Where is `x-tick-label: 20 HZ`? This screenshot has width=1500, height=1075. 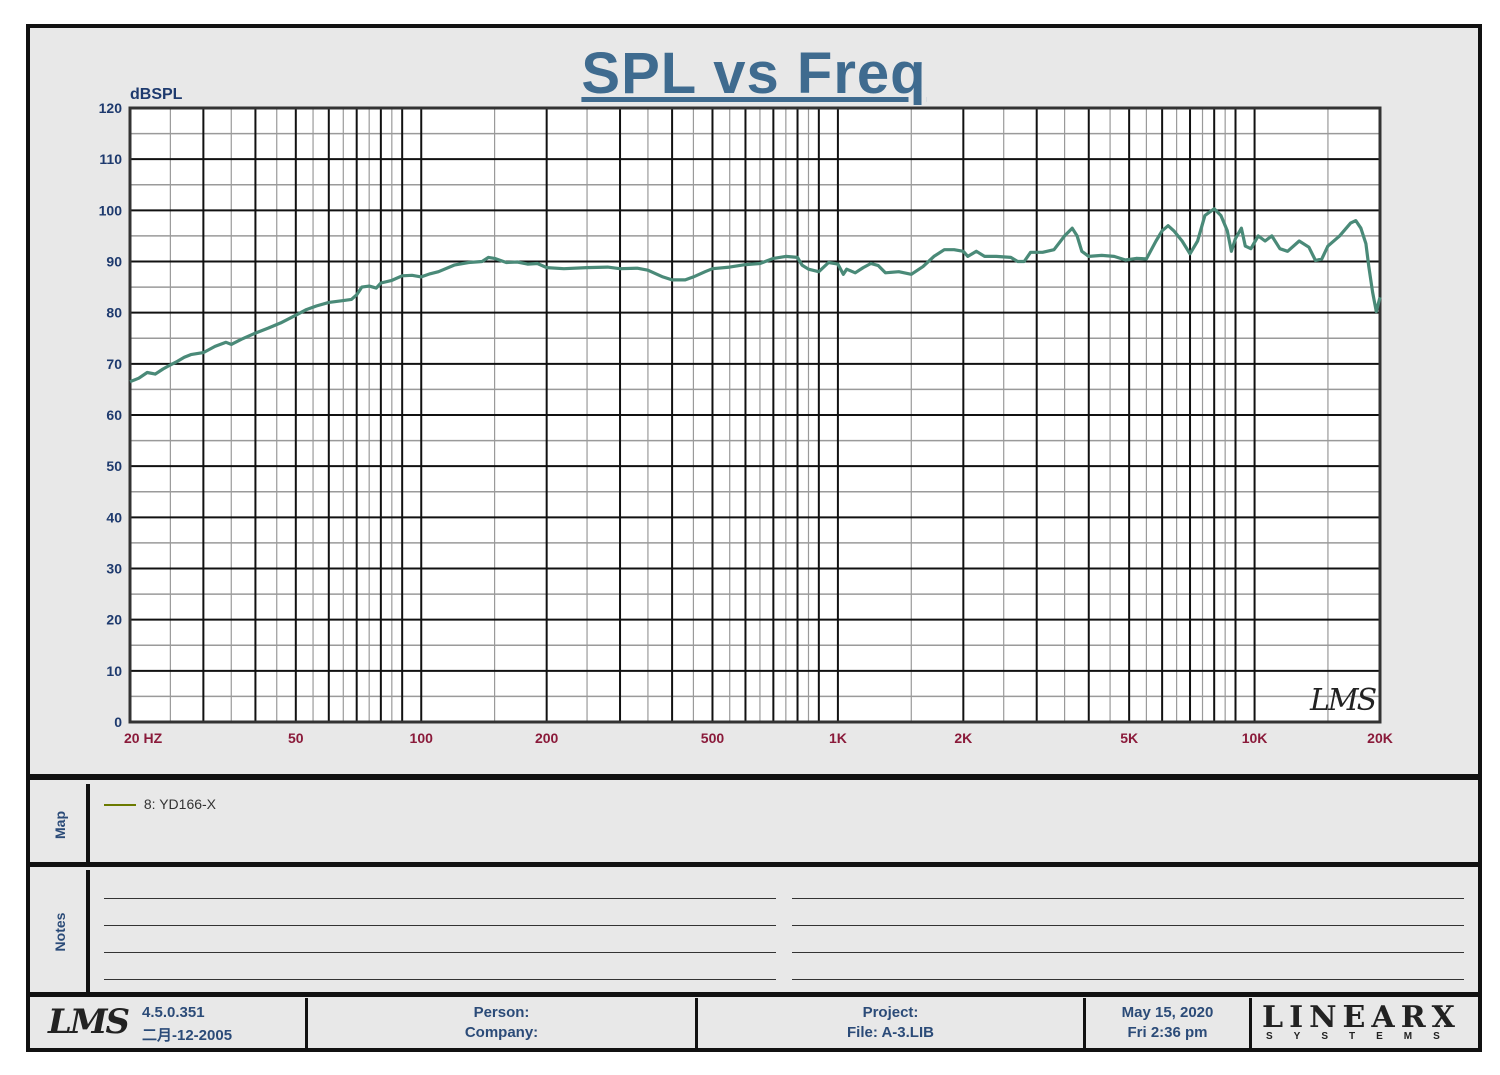 x-tick-label: 20 HZ is located at coordinates (143, 738).